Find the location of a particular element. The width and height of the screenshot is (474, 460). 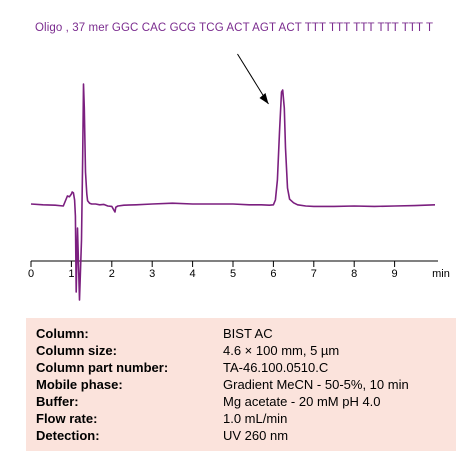

condition-label: Column part number: is located at coordinates (102, 367).